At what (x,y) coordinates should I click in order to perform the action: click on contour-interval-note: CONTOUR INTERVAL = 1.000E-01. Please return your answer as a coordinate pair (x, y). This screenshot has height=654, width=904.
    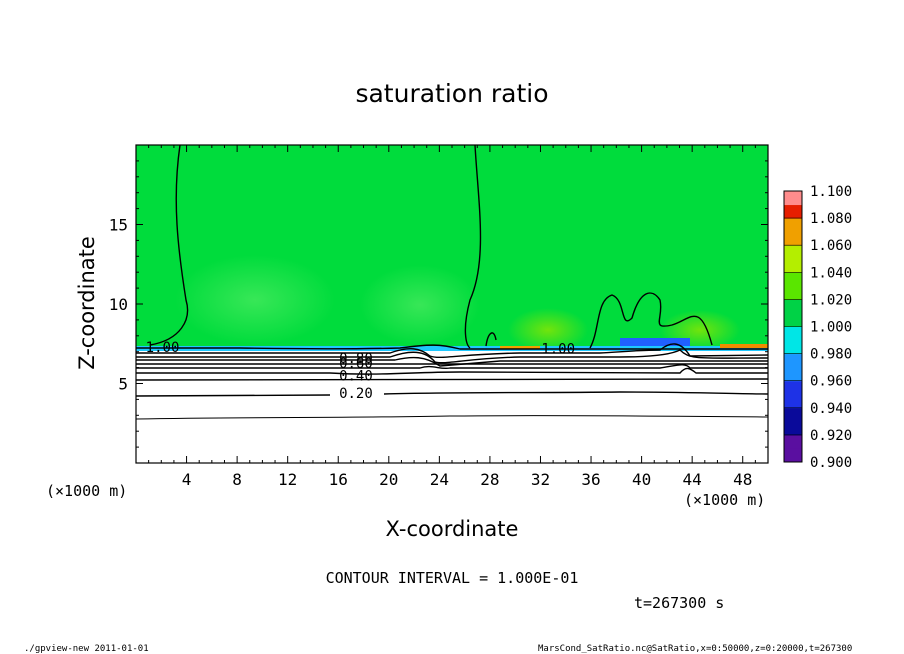
    Looking at the image, I should click on (452, 578).